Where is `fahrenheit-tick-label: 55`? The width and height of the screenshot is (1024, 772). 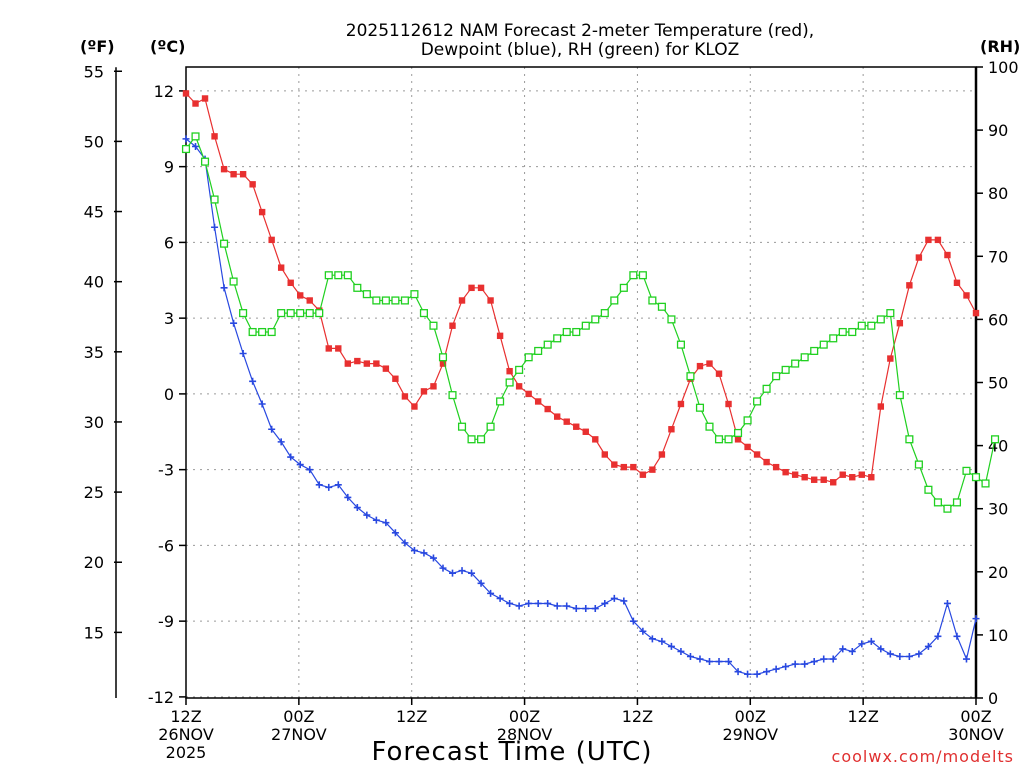 fahrenheit-tick-label: 55 is located at coordinates (94, 71).